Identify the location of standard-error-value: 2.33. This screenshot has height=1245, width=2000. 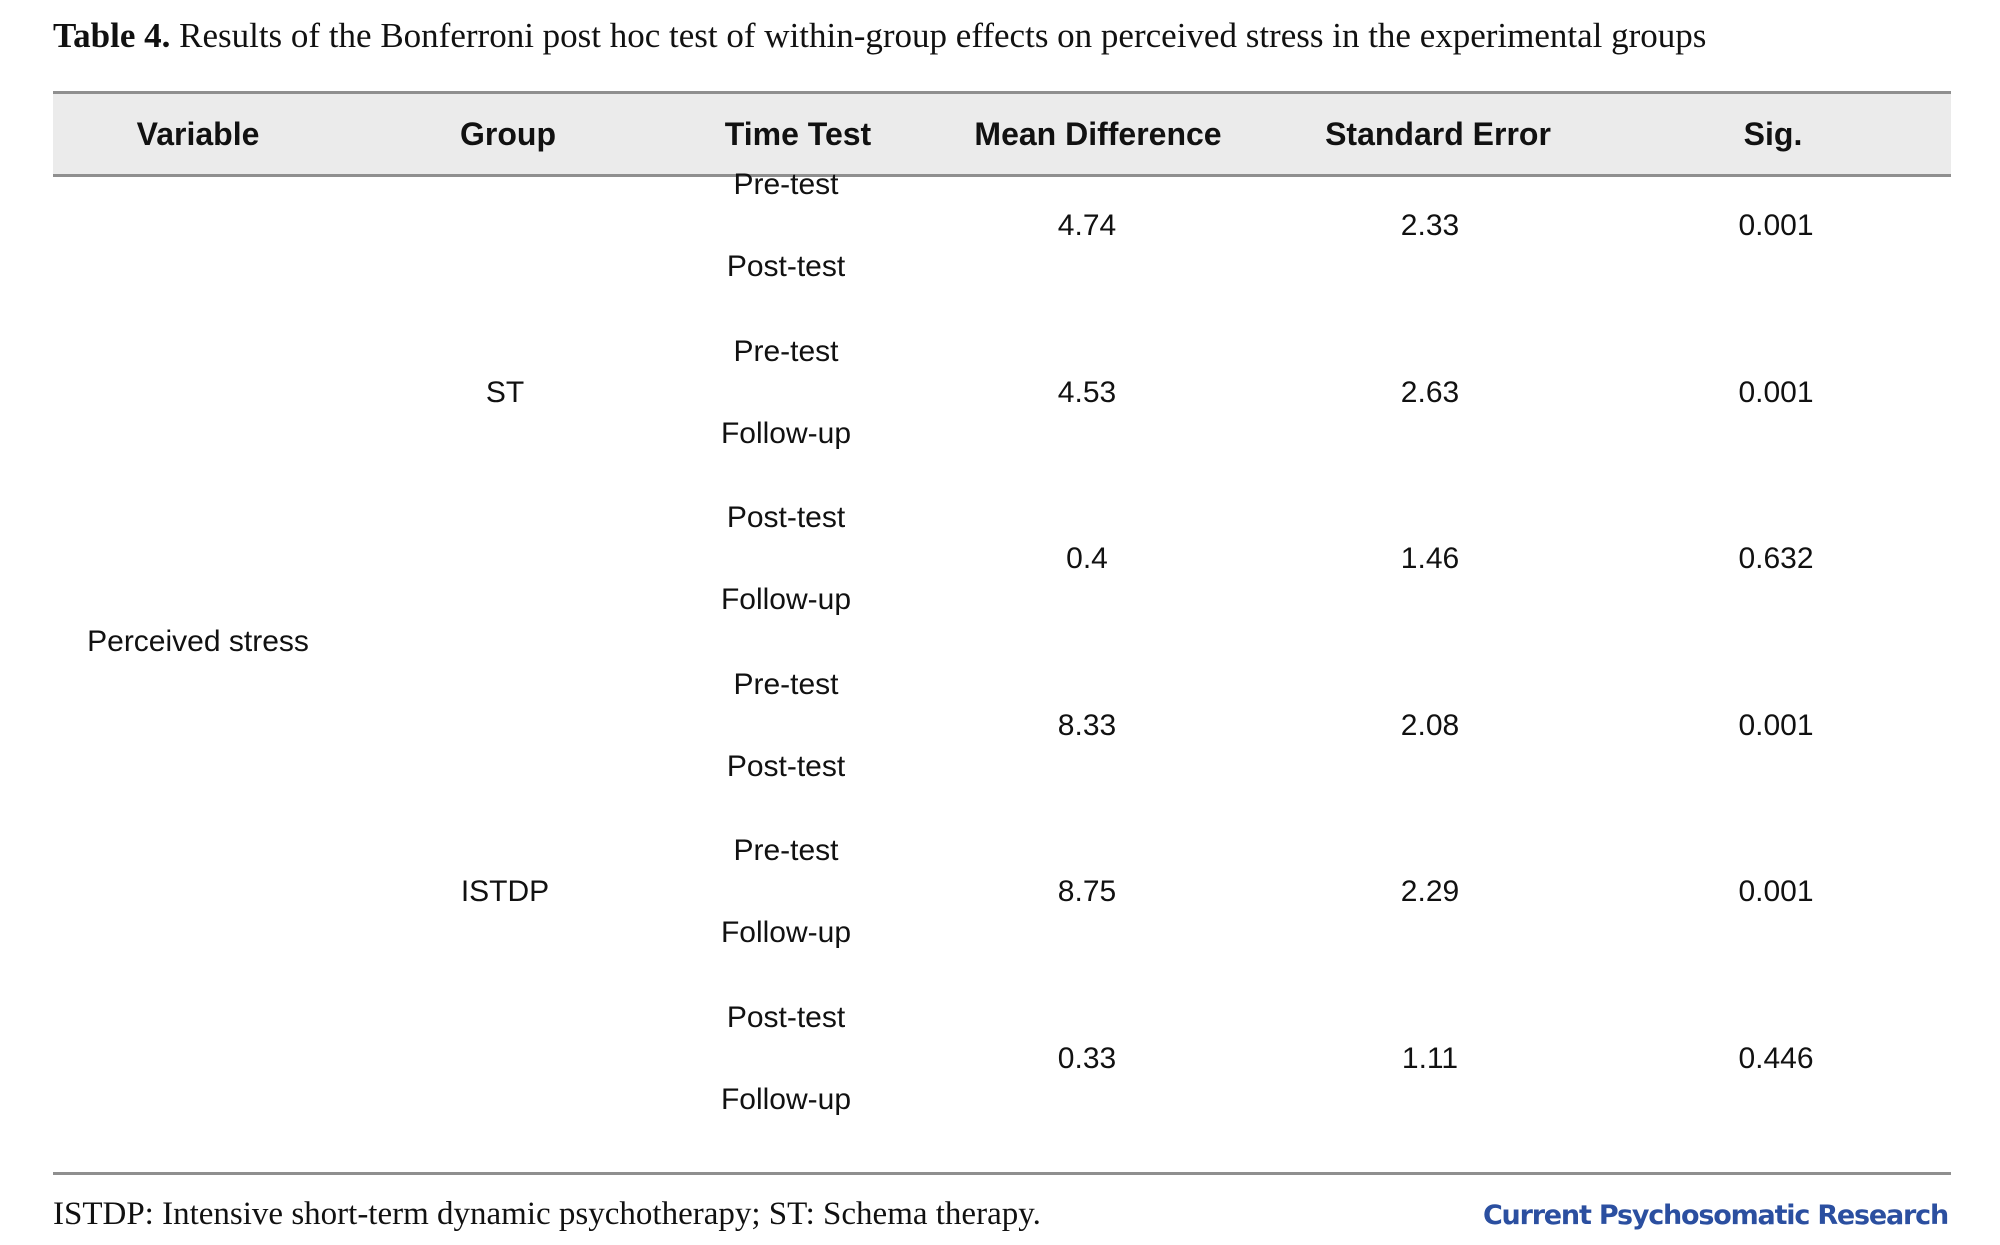
(1430, 225).